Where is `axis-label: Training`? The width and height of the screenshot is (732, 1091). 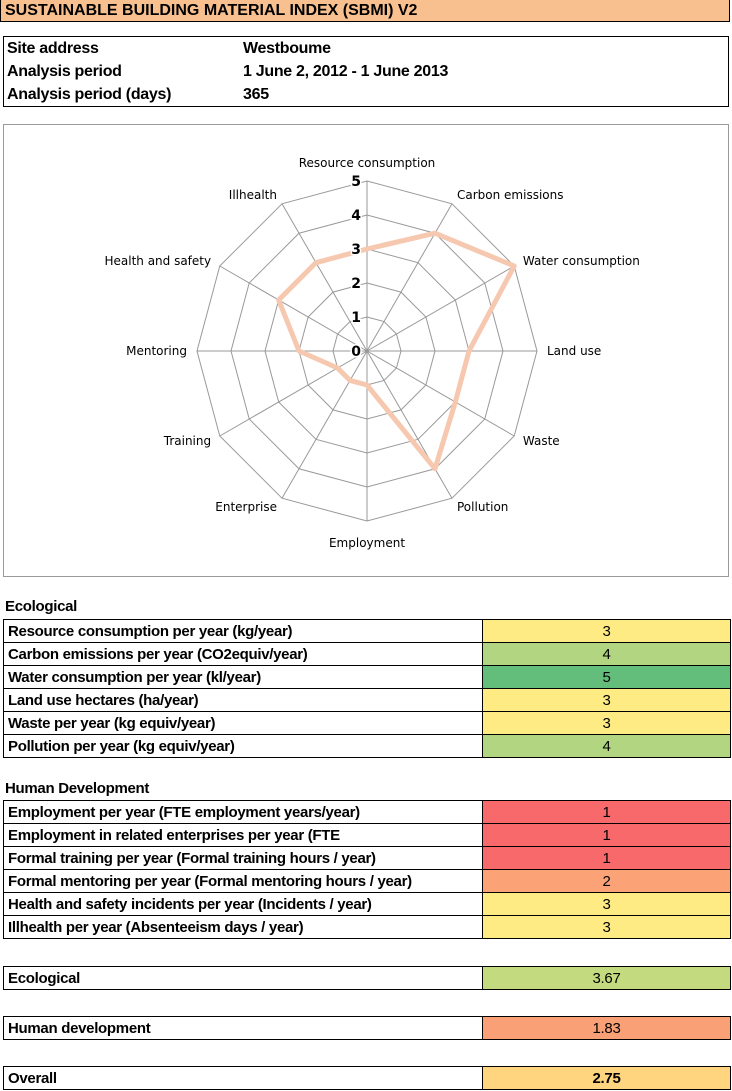 axis-label: Training is located at coordinates (187, 441).